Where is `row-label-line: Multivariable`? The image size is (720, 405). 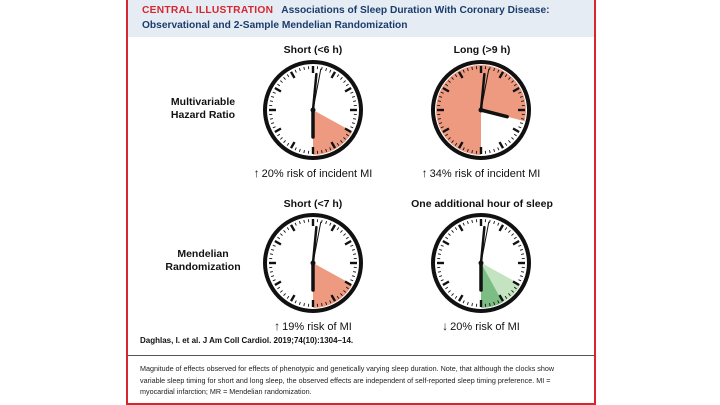 row-label-line: Multivariable is located at coordinates (203, 102).